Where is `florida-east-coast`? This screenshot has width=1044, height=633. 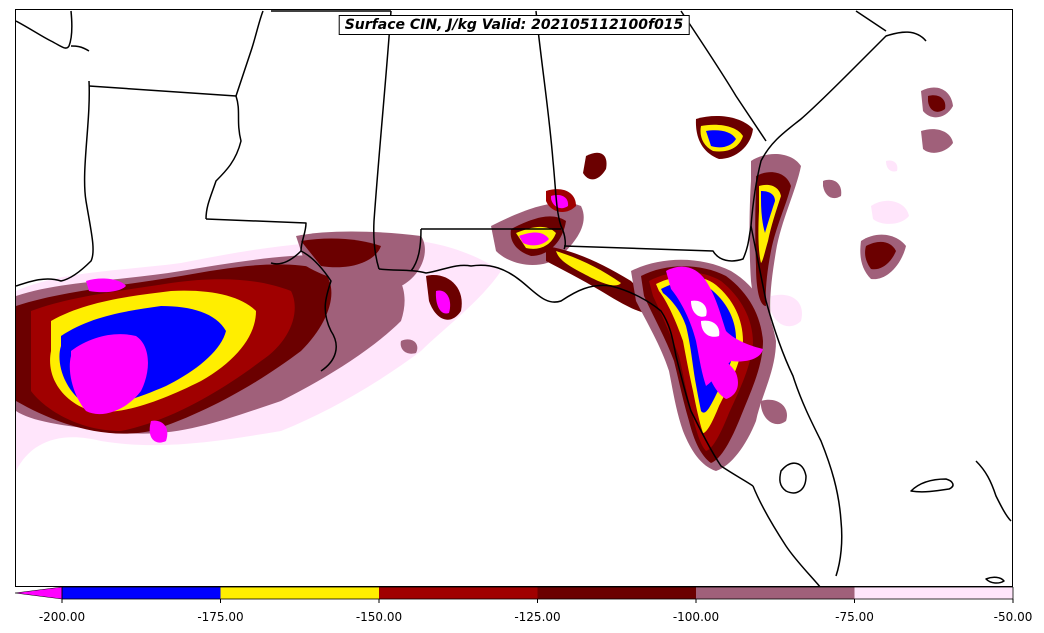
florida-east-coast is located at coordinates (796, 401).